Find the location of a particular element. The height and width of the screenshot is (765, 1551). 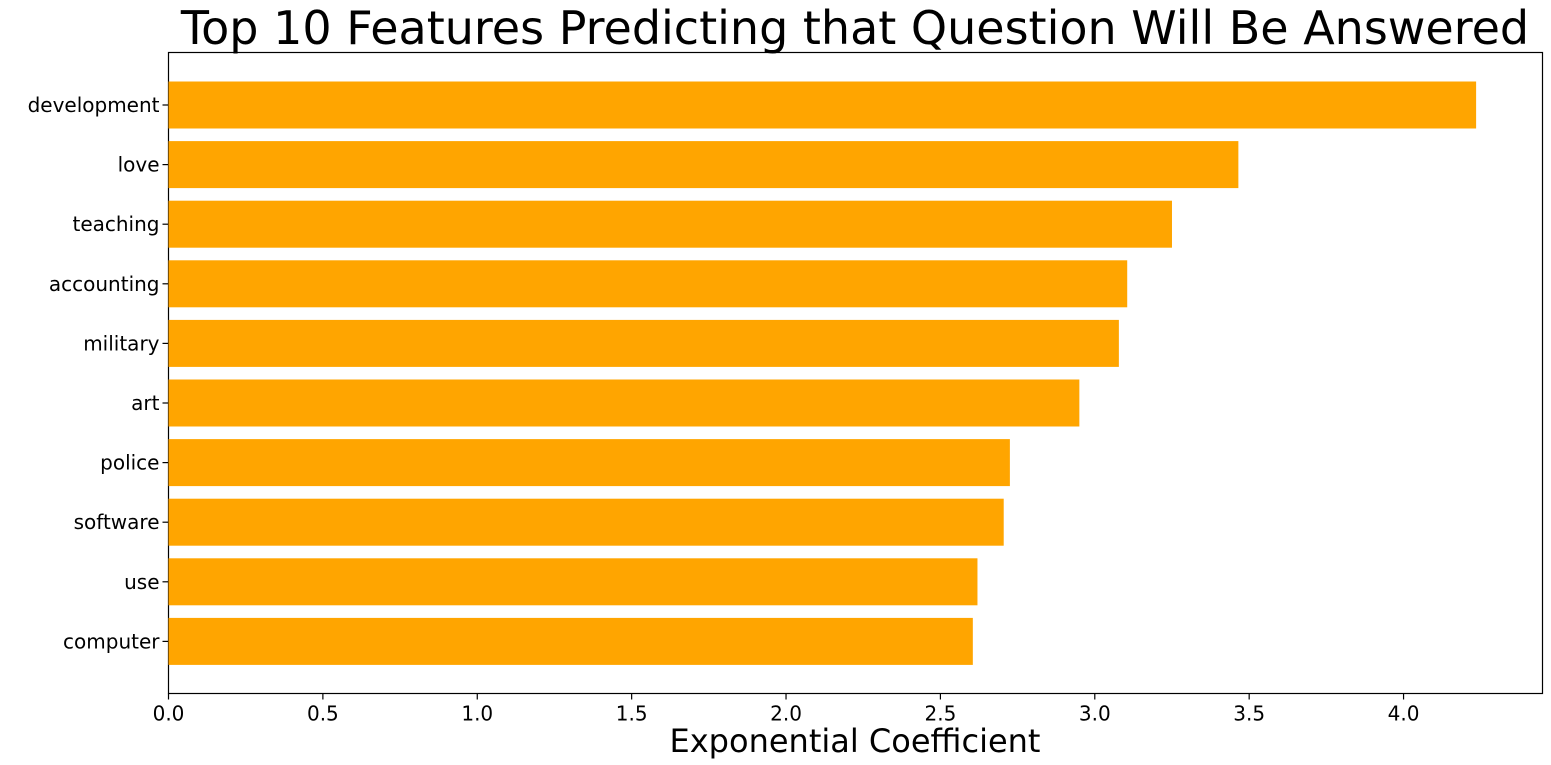

x-tick-label: 4.0 is located at coordinates (1404, 714).